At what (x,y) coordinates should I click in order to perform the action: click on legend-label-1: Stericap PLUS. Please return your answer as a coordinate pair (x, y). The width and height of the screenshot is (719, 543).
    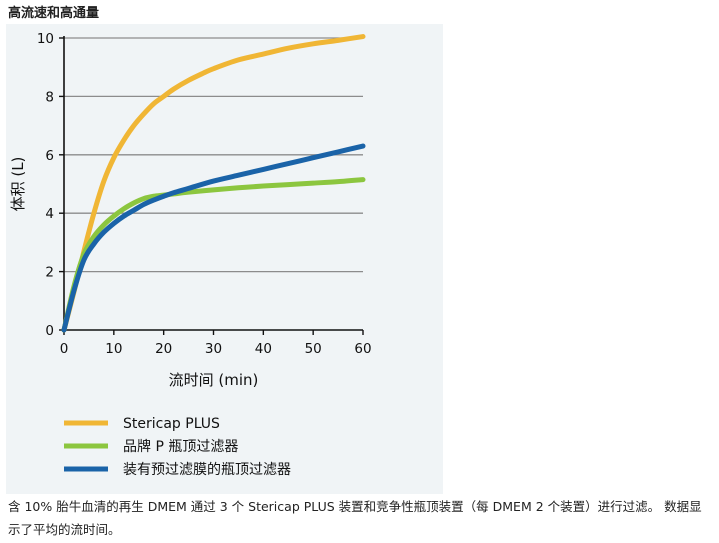
    Looking at the image, I should click on (171, 424).